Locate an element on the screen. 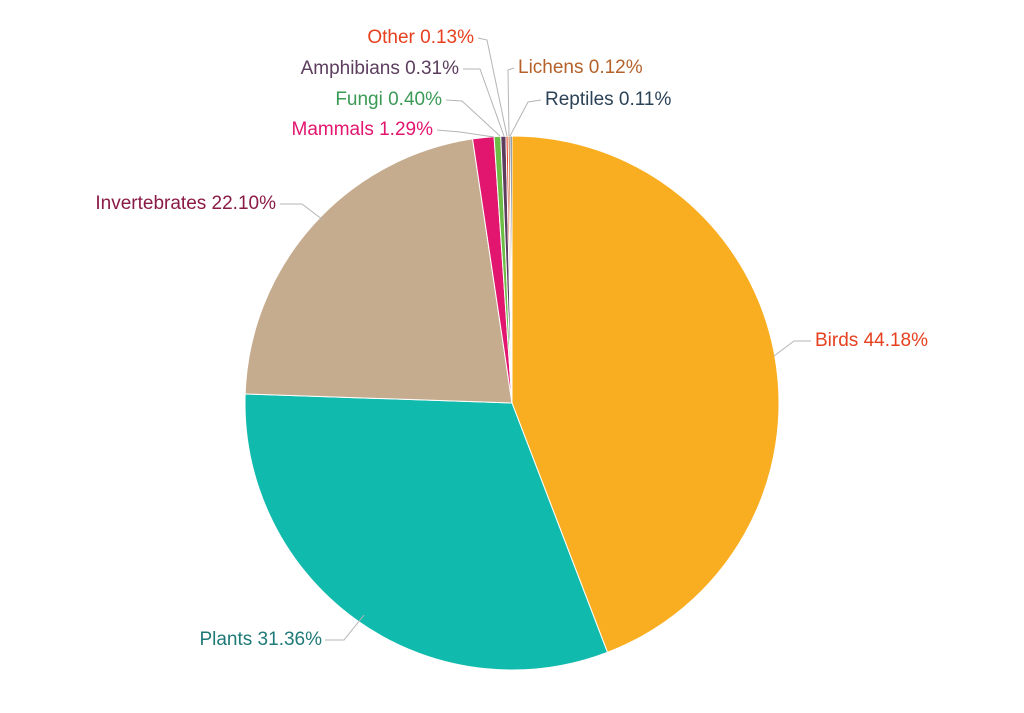 The image size is (1024, 713). leader-line-lichens is located at coordinates (511, 102).